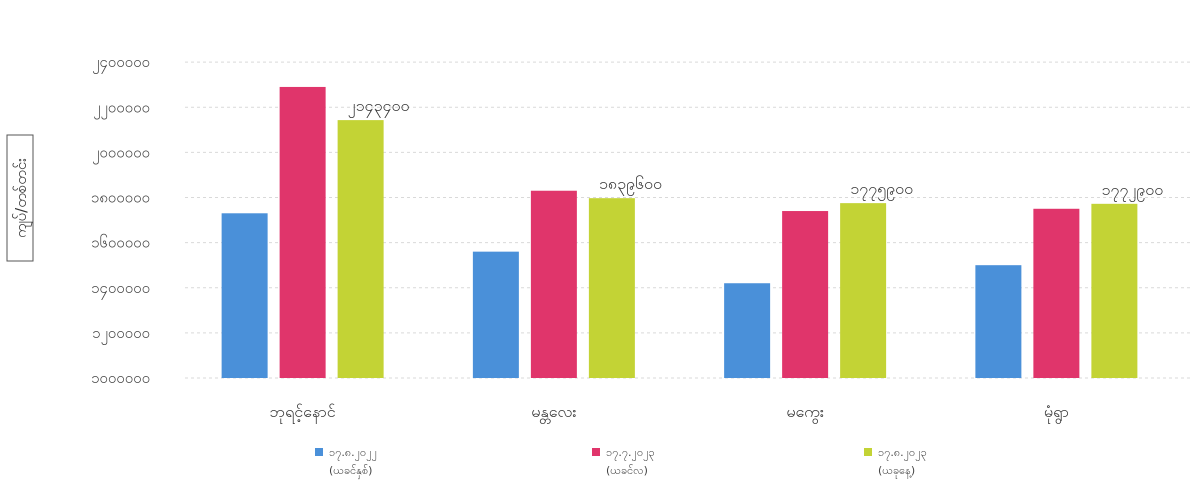 Image resolution: width=1203 pixels, height=484 pixels. What do you see at coordinates (121, 63) in the screenshot?
I see `y-tick-label: ၂၄၀၀၀၀၀` at bounding box center [121, 63].